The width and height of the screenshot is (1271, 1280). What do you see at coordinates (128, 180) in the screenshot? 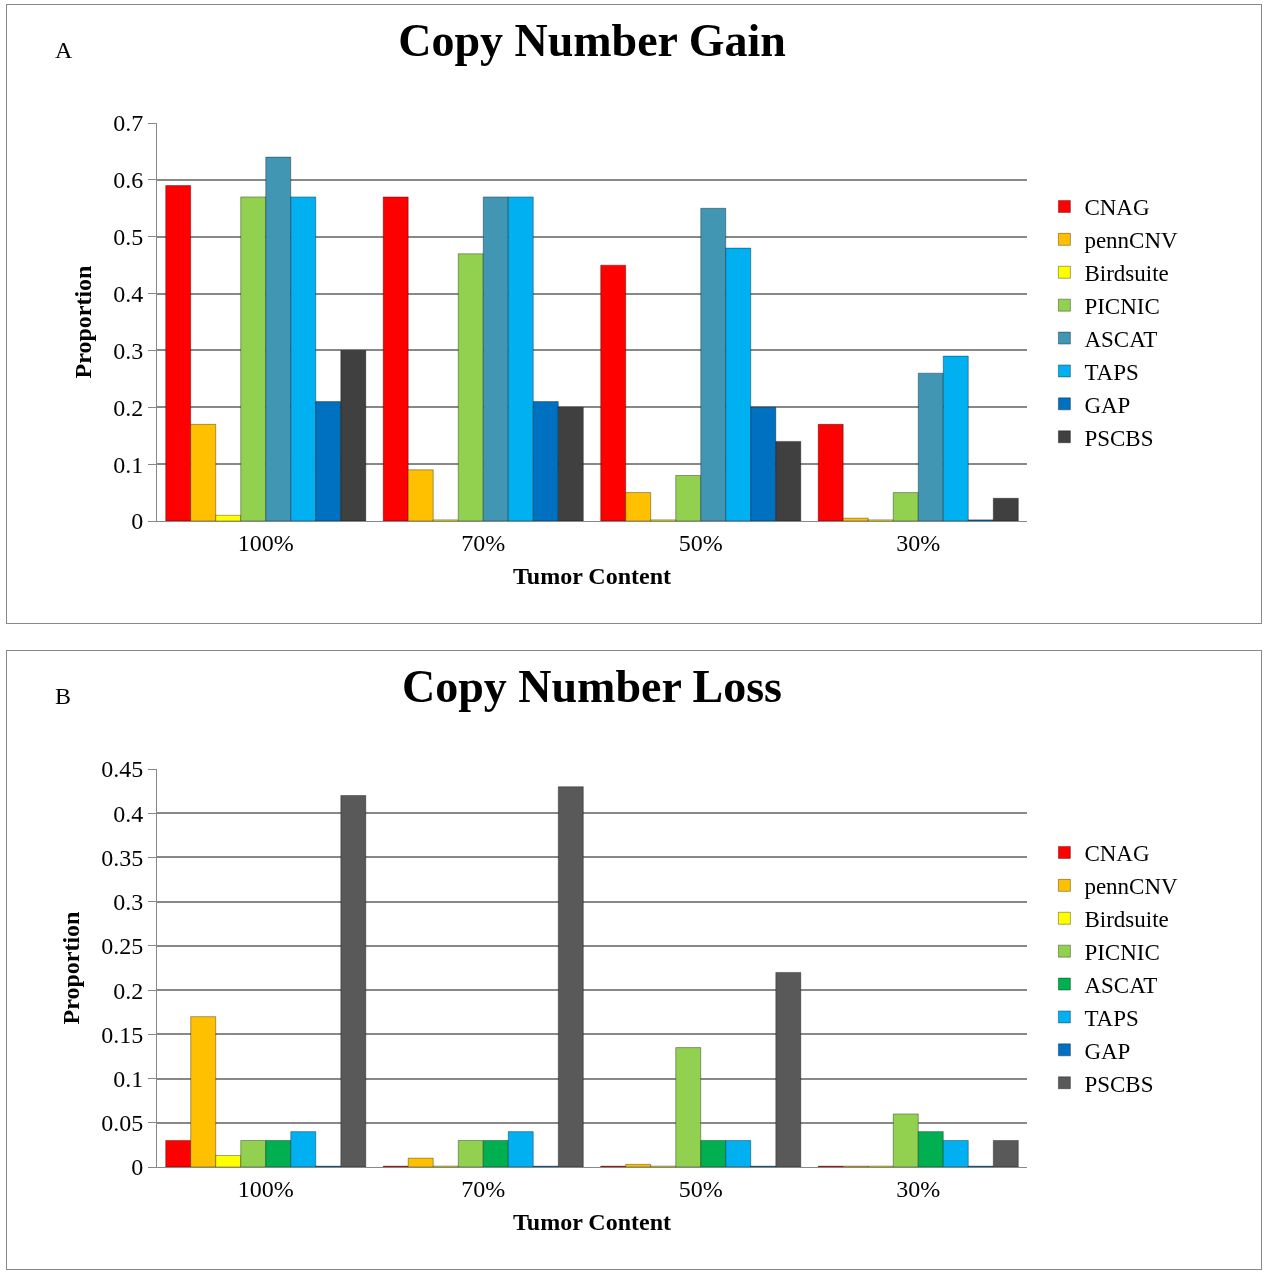
I see `y-tick-label: 0.6` at bounding box center [128, 180].